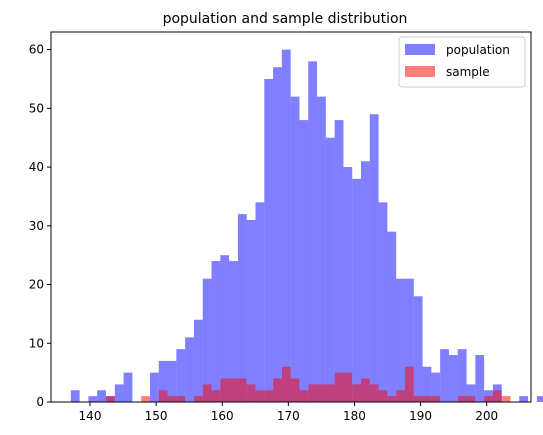 The width and height of the screenshot is (543, 435). What do you see at coordinates (156, 416) in the screenshot?
I see `x-tick-label-150: 150` at bounding box center [156, 416].